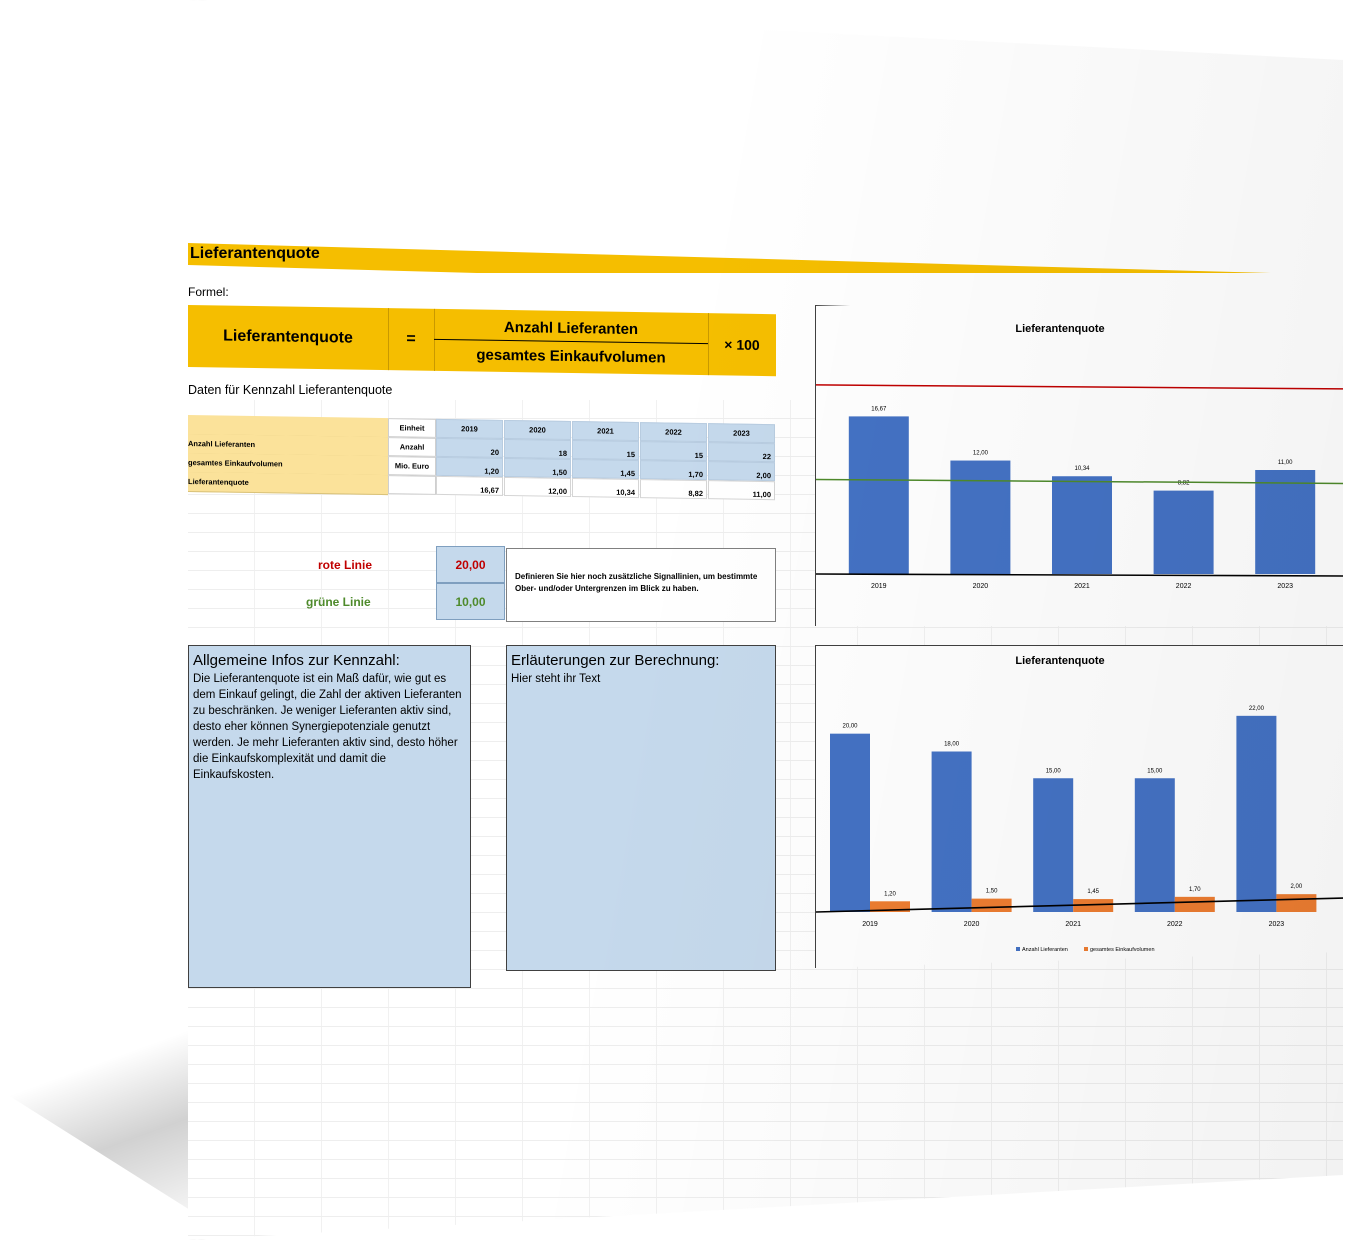 This screenshot has height=1241, width=1345. What do you see at coordinates (1018, 949) in the screenshot?
I see `legend-swatch-suppliers` at bounding box center [1018, 949].